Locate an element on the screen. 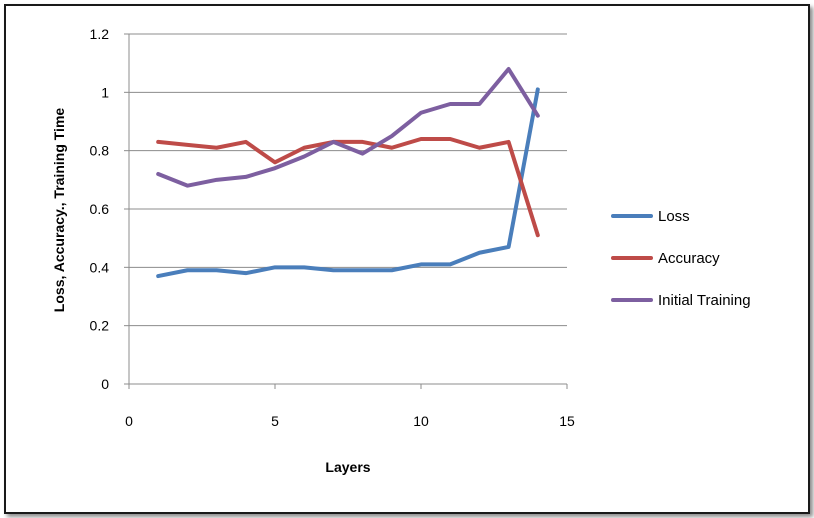 The width and height of the screenshot is (814, 518). y-tick-label: 0.2 is located at coordinates (100, 326).